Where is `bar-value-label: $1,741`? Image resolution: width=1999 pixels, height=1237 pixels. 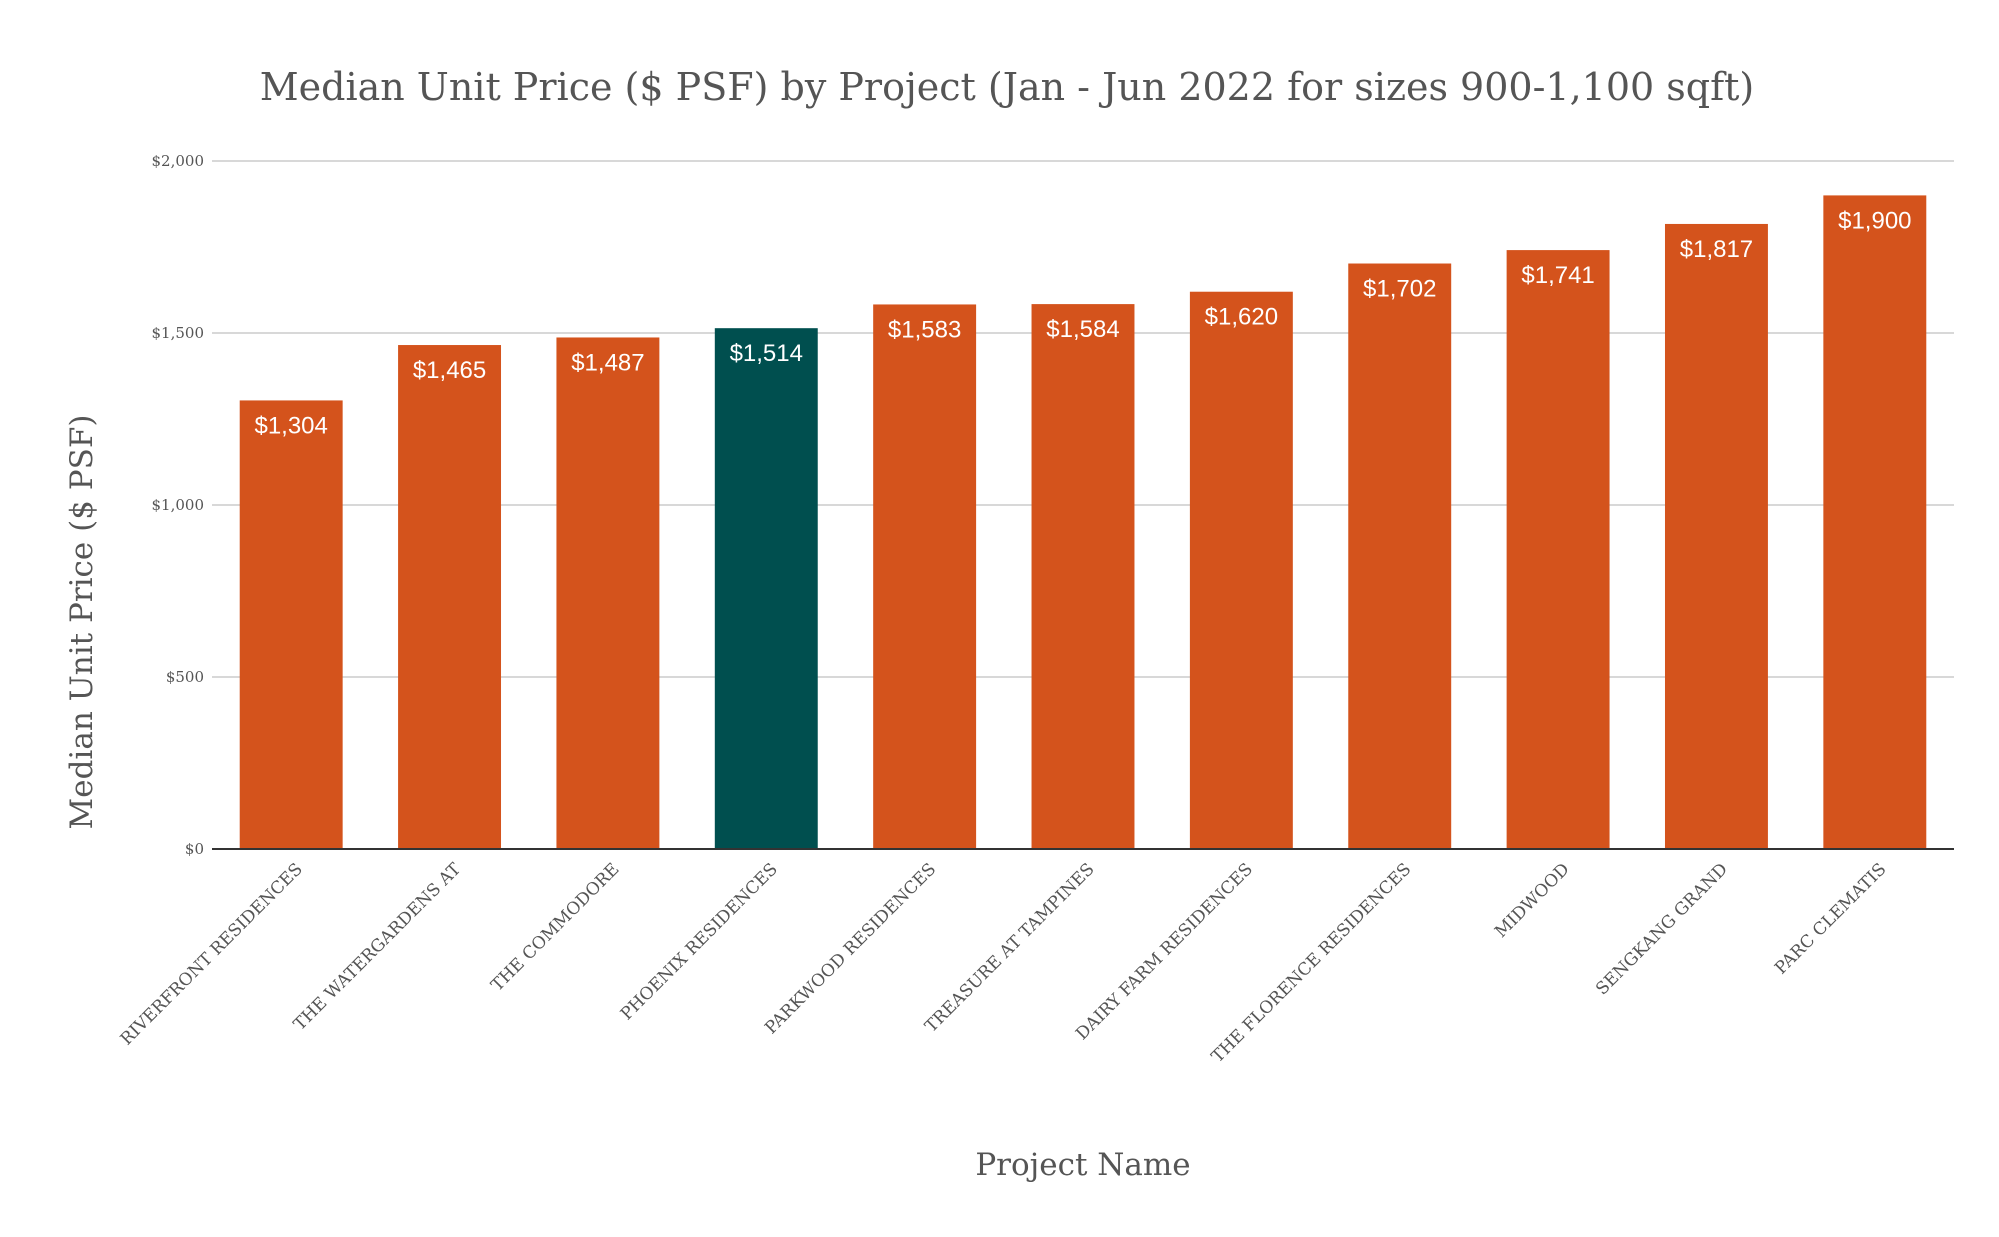
bar-value-label: $1,741 is located at coordinates (1557, 275).